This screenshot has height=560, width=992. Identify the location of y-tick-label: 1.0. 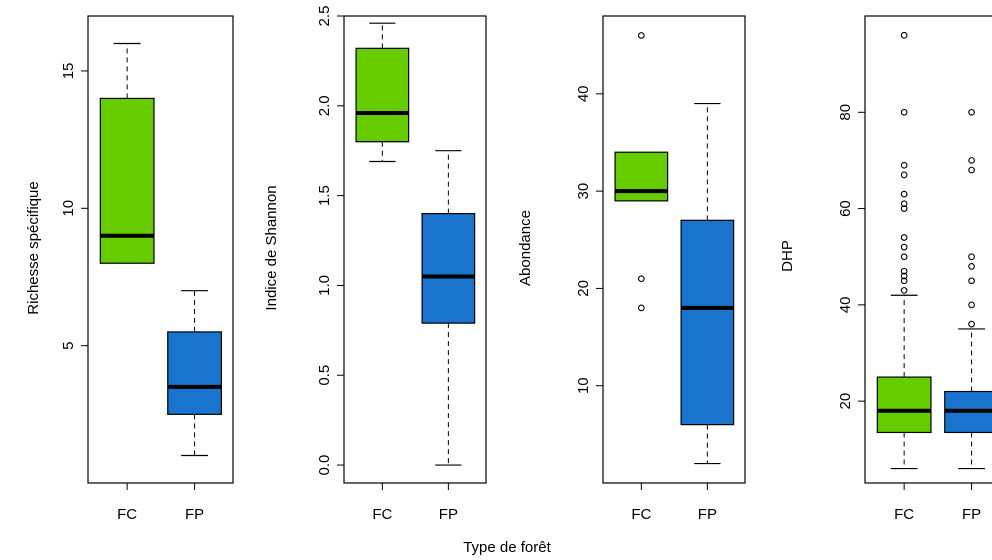
(324, 285).